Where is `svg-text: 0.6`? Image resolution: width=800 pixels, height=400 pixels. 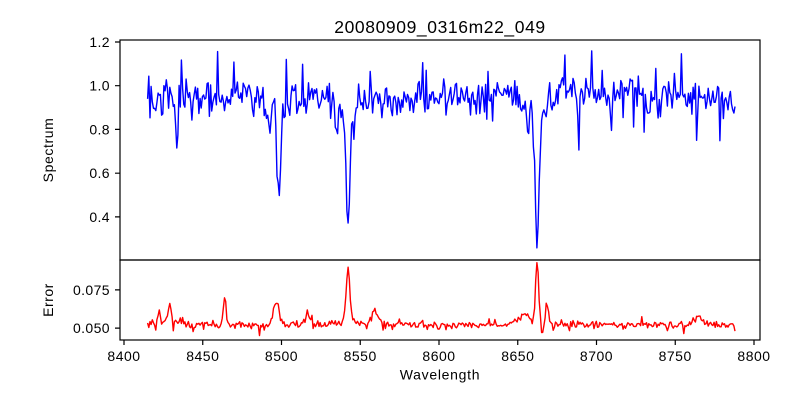
svg-text: 0.6 is located at coordinates (99, 173).